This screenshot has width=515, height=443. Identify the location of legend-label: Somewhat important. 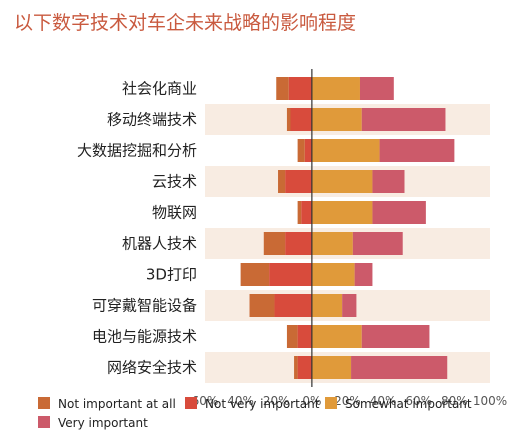
(408, 404).